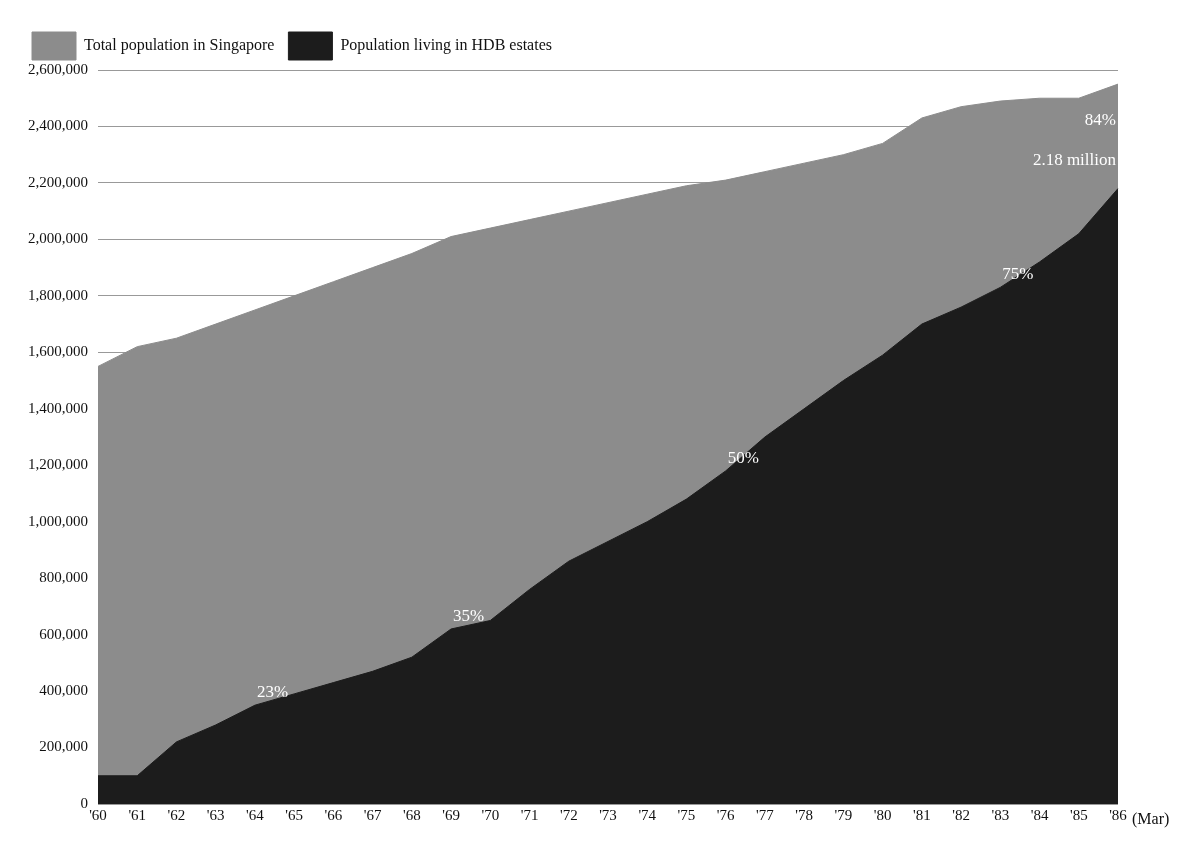 This screenshot has height=867, width=1198. What do you see at coordinates (372, 814) in the screenshot?
I see `x-tick-label: '67` at bounding box center [372, 814].